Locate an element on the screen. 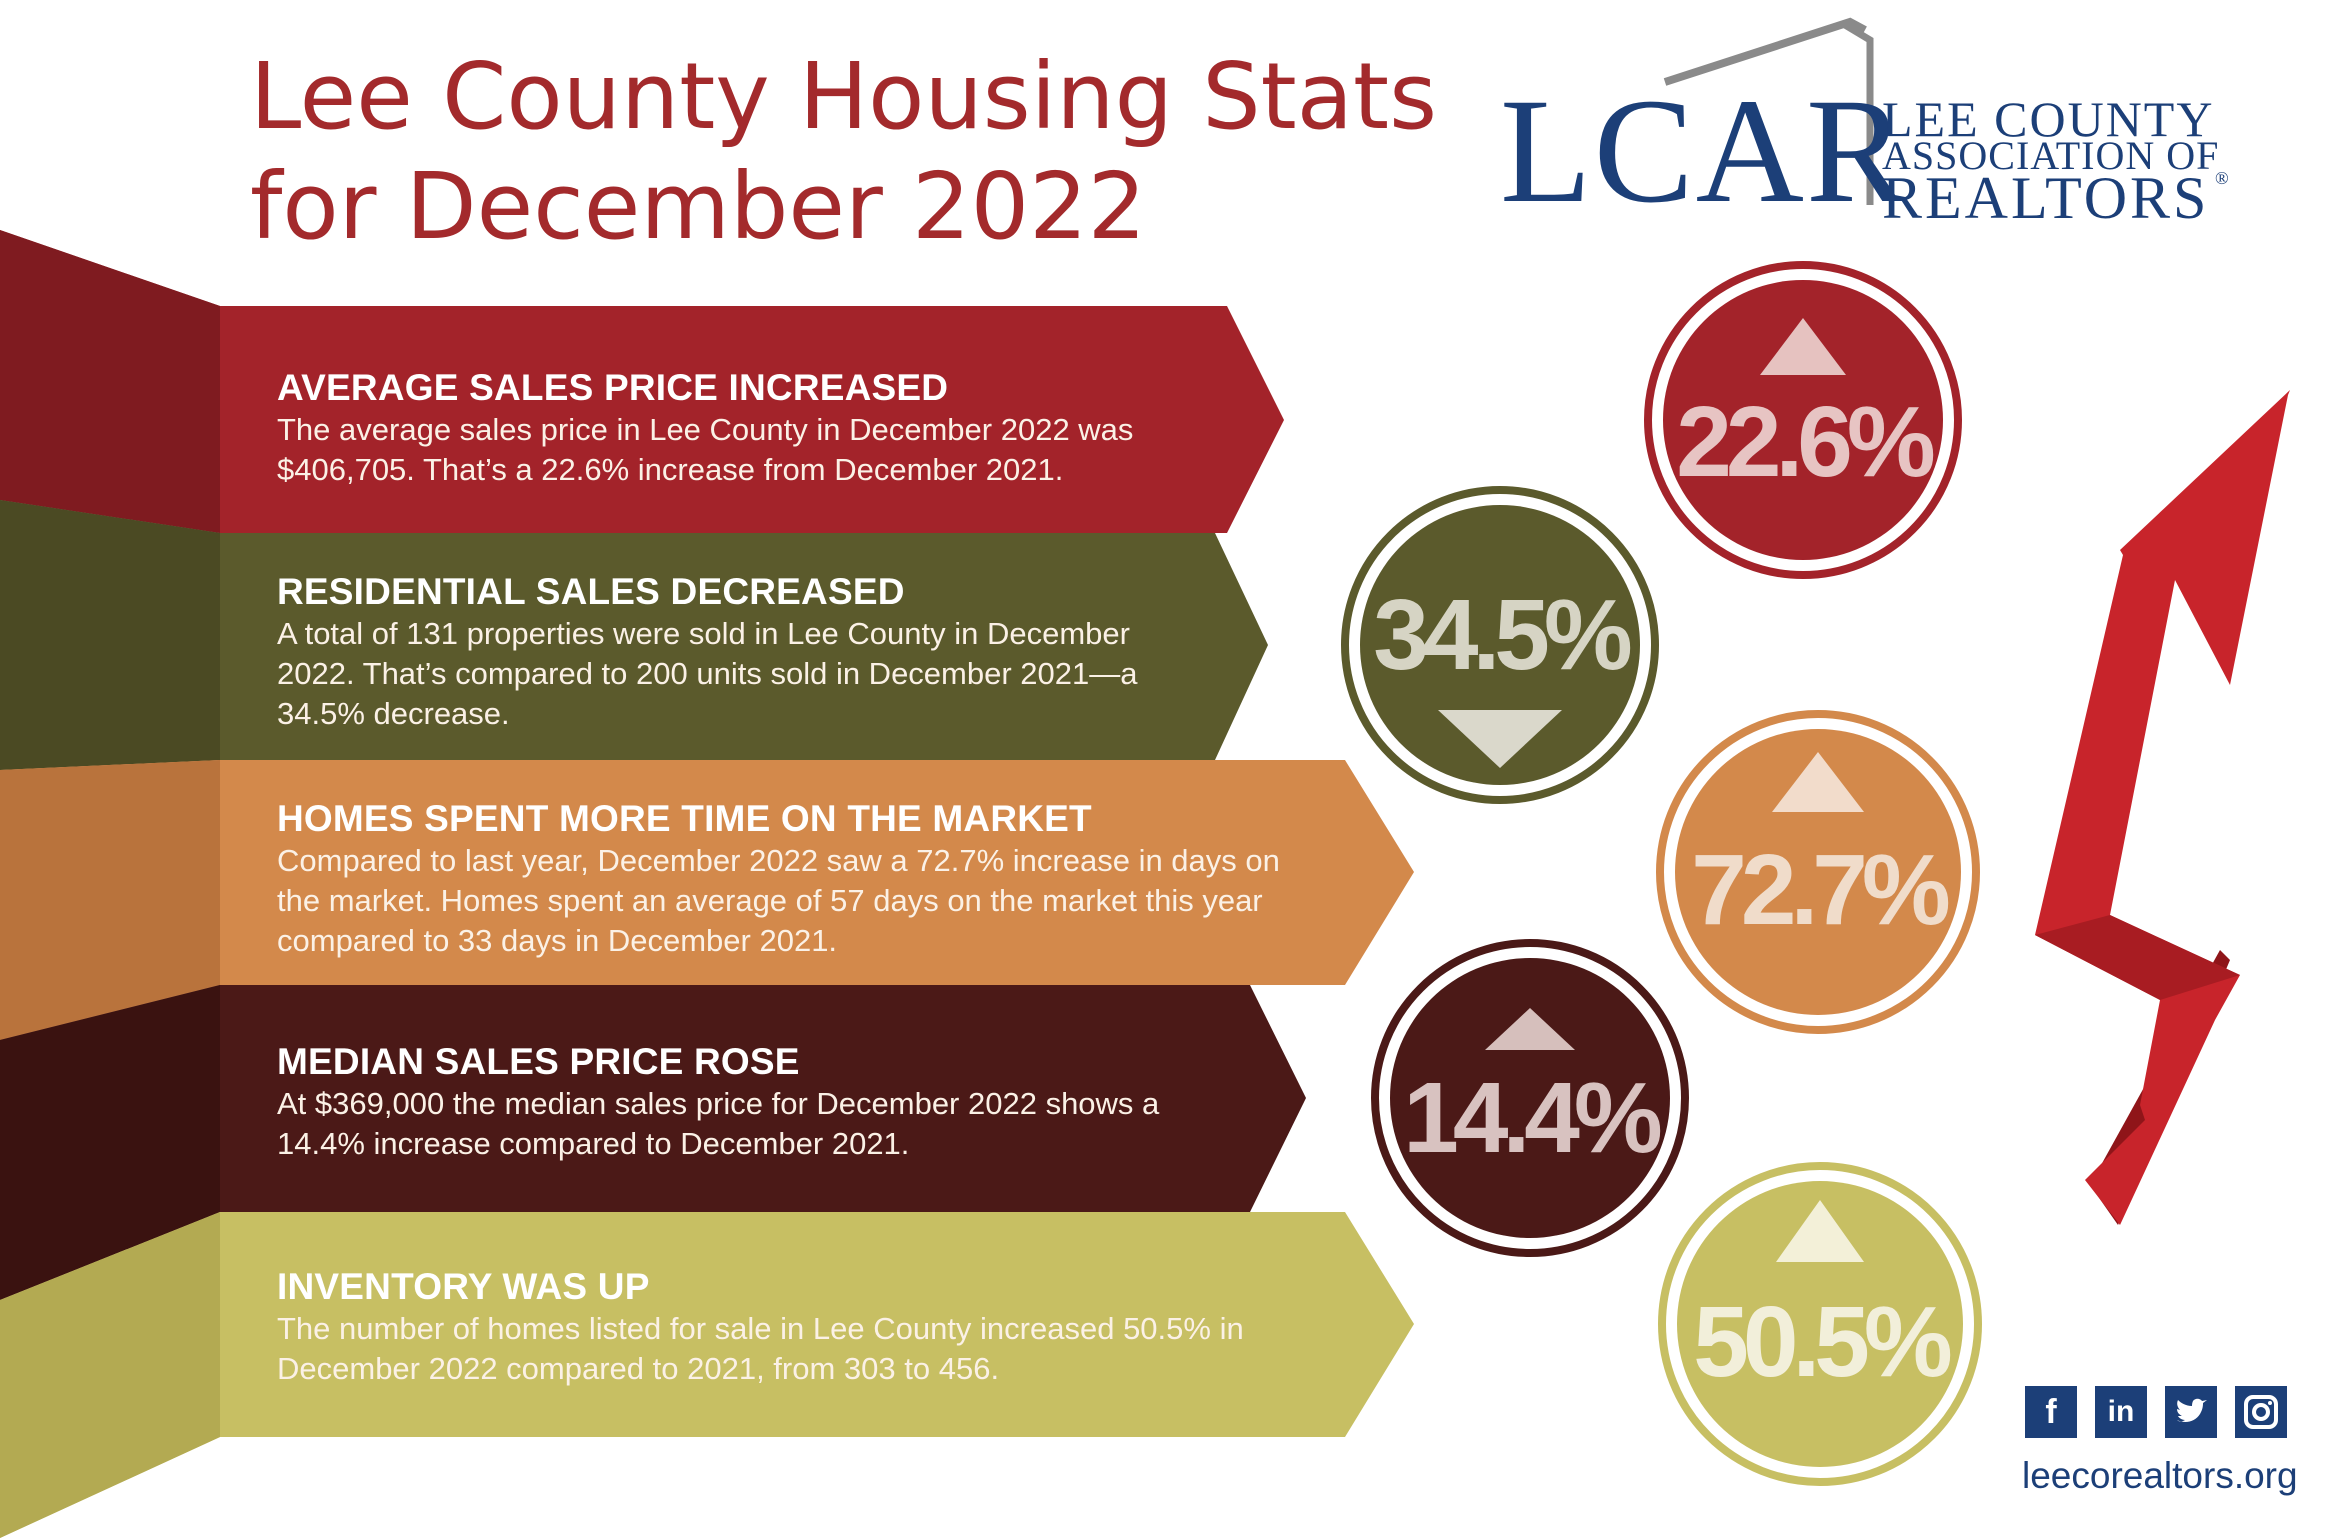 This screenshot has height=1538, width=2325. percent-average-price: 22.6% is located at coordinates (1806, 442).